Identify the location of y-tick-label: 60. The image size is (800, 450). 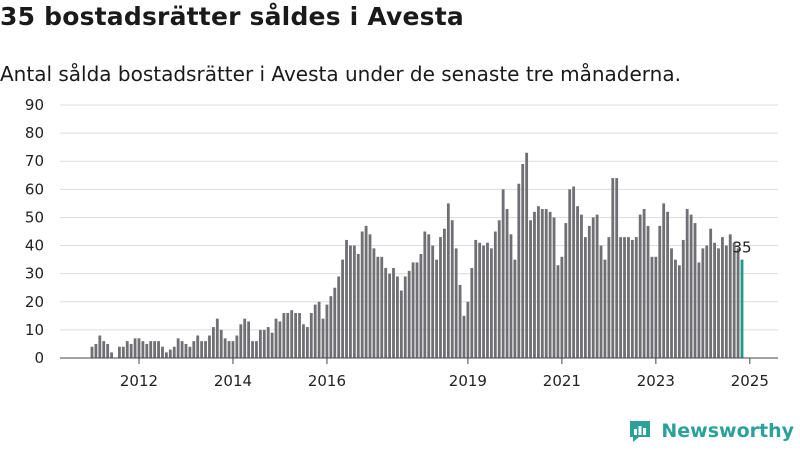
(34, 189).